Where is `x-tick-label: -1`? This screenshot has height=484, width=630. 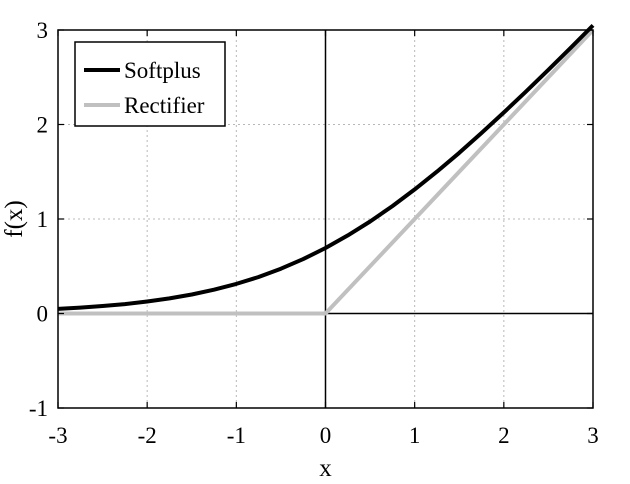
x-tick-label: -1 is located at coordinates (236, 435).